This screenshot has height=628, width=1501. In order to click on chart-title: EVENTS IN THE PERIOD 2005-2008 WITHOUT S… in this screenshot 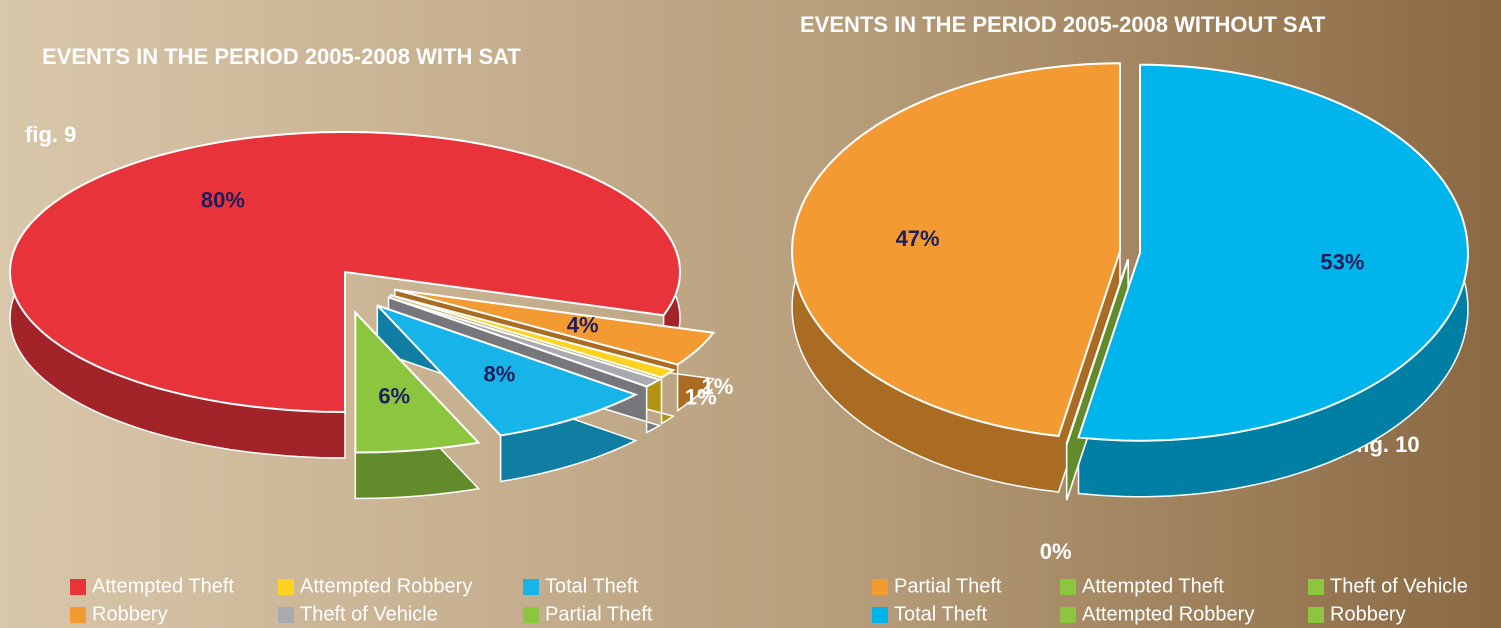, I will do `click(1063, 24)`.